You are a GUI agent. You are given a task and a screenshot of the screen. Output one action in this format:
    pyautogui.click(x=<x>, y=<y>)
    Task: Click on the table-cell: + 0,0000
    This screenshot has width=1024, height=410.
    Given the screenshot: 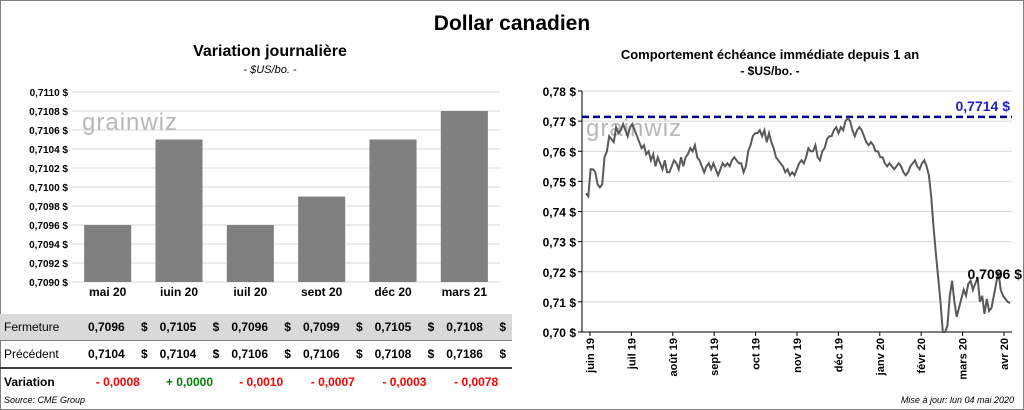 What is the action you would take?
    pyautogui.click(x=189, y=382)
    